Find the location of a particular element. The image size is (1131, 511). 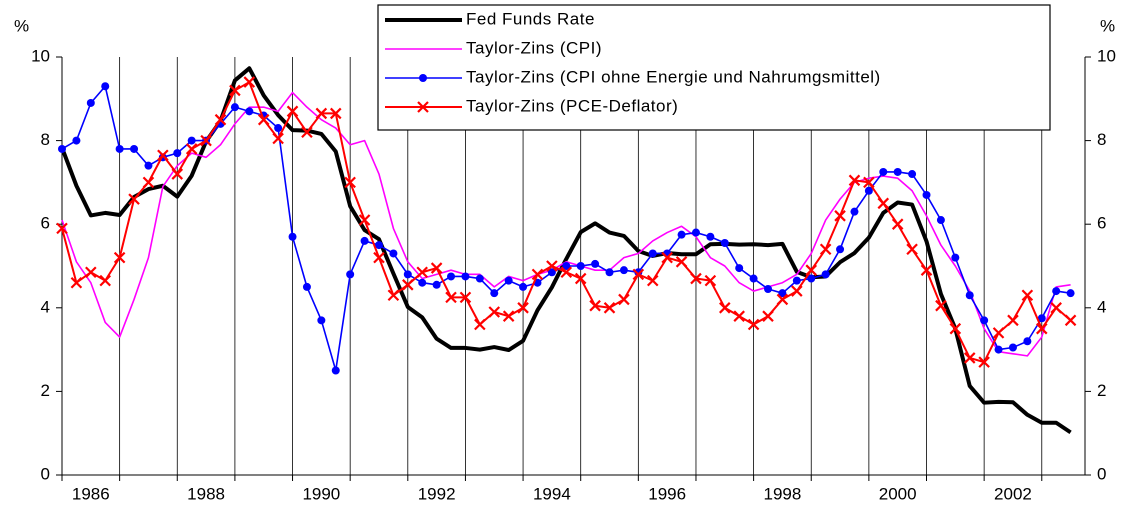

x-tick-label: 1986 is located at coordinates (91, 493).